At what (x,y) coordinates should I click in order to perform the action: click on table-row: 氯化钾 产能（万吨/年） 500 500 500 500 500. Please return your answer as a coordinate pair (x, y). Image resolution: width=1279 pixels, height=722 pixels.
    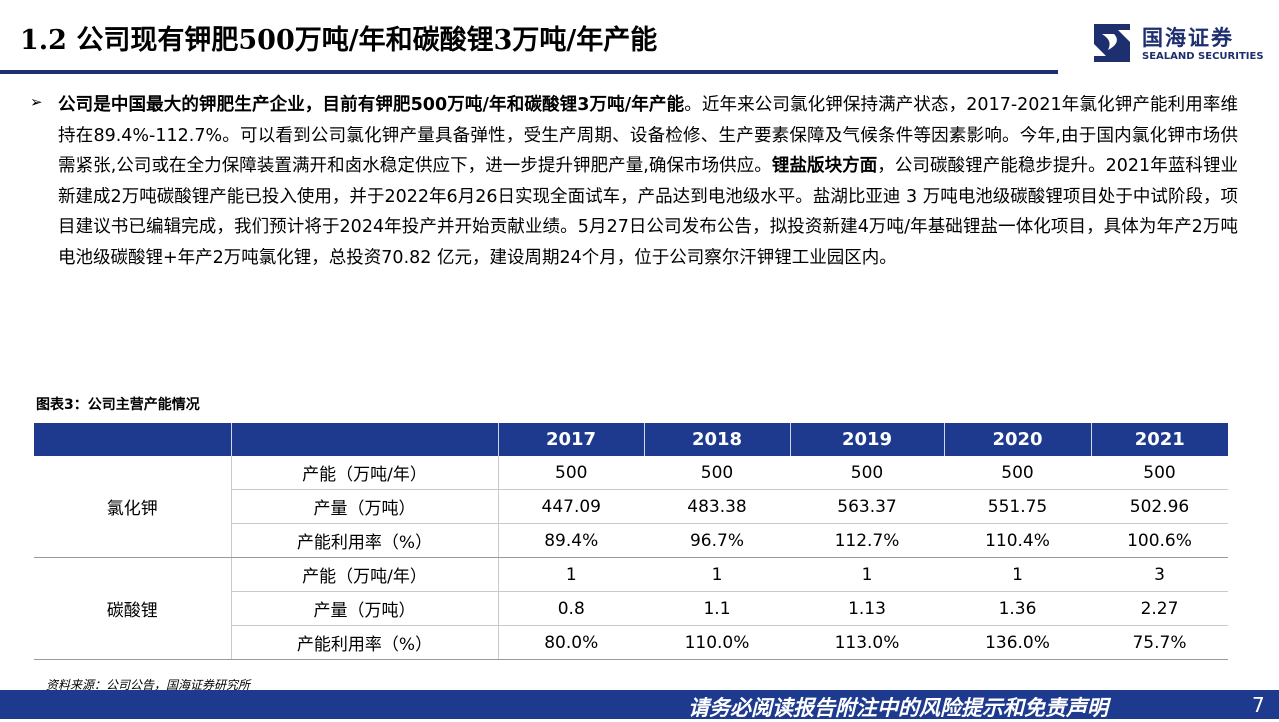
    Looking at the image, I should click on (631, 507).